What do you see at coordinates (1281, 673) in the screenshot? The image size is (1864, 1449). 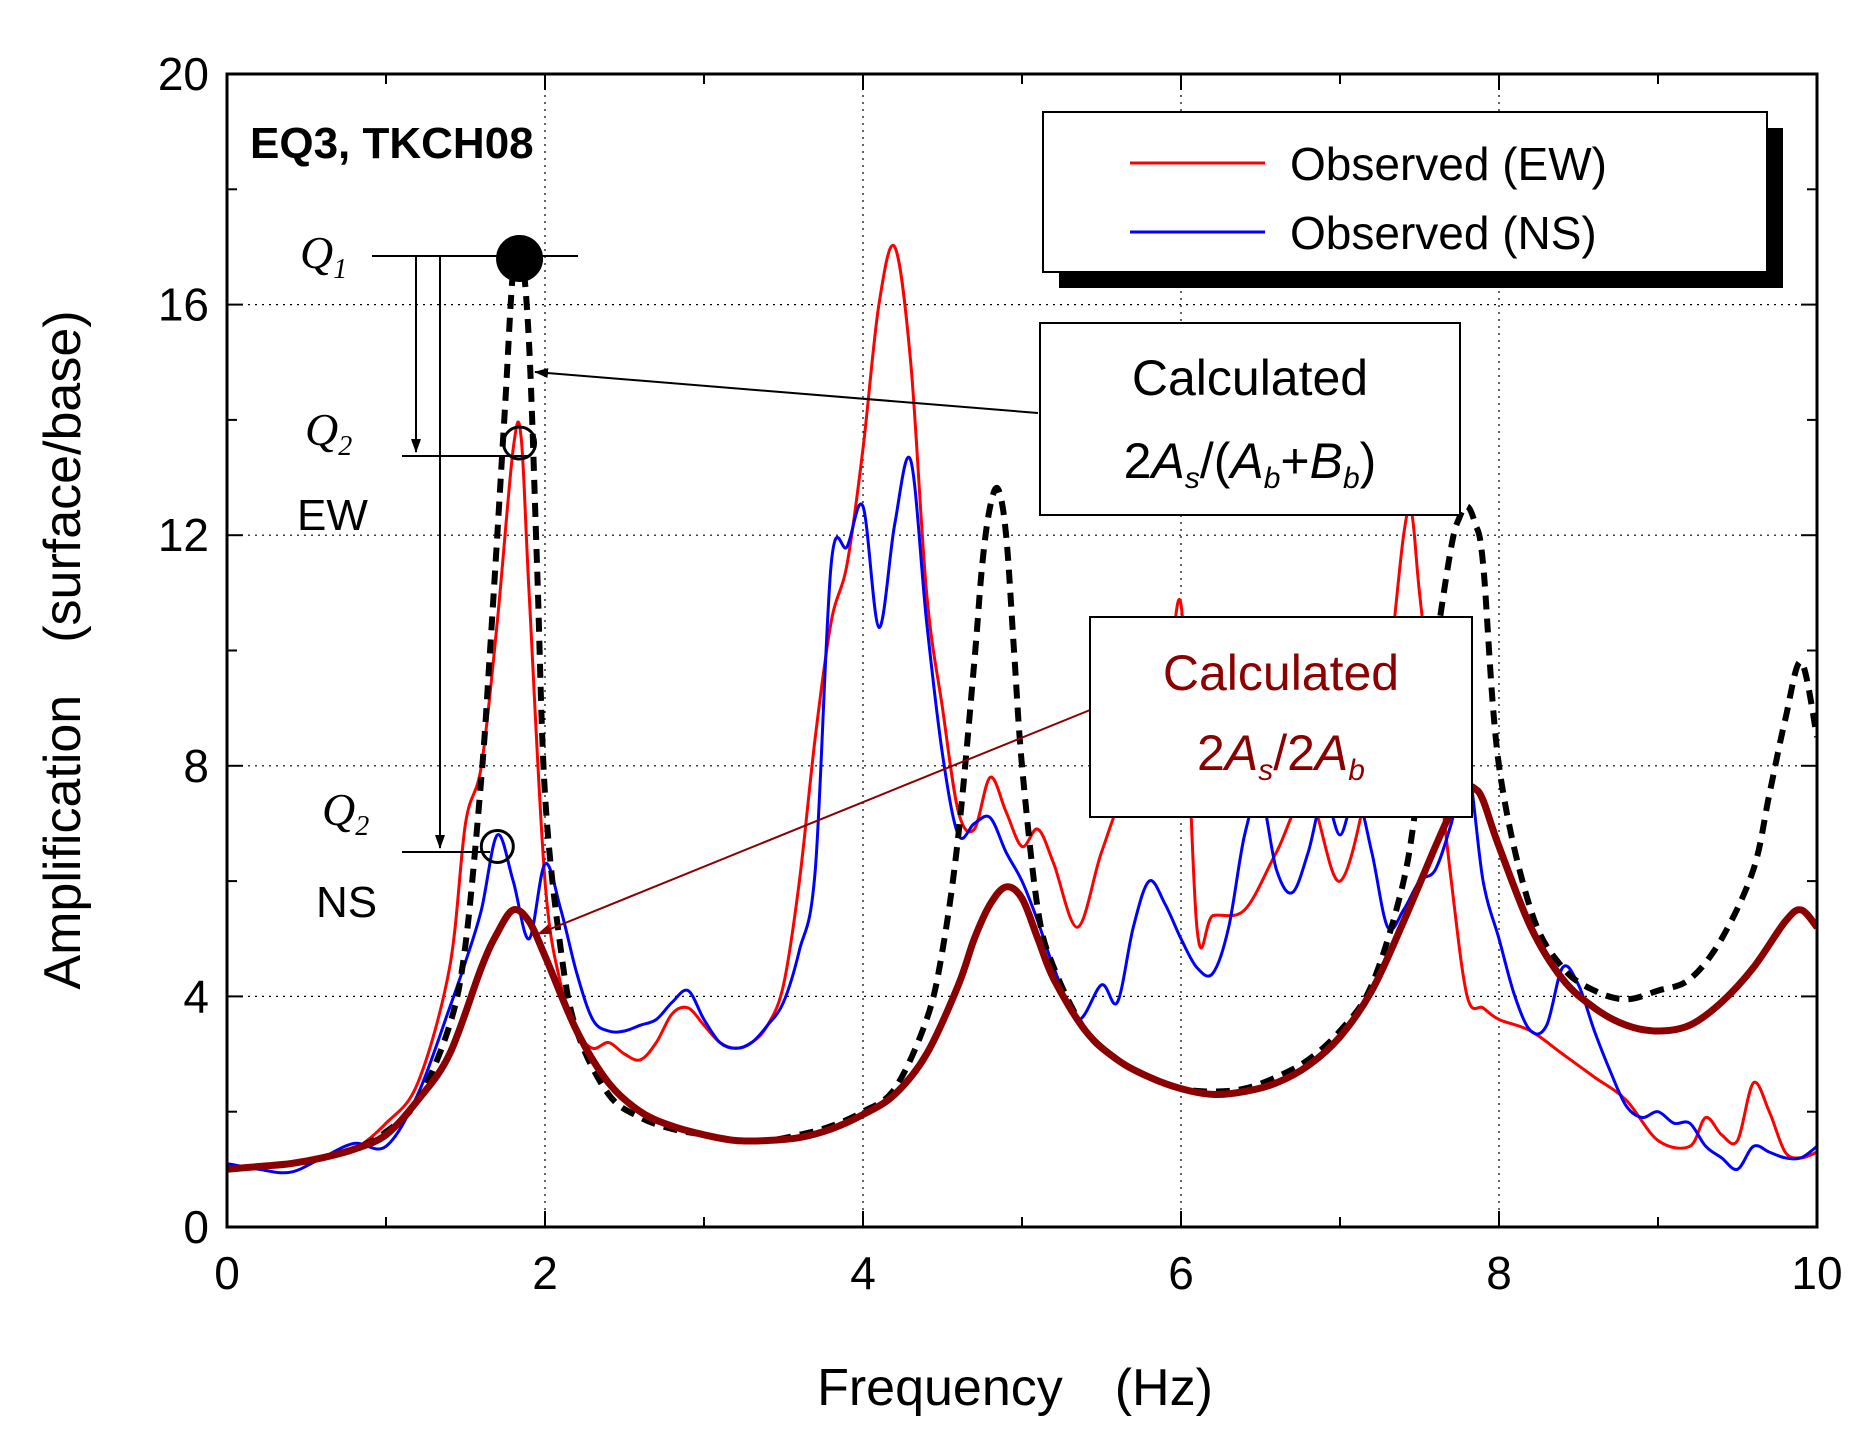 I see `calc-red-line1: Calculated` at bounding box center [1281, 673].